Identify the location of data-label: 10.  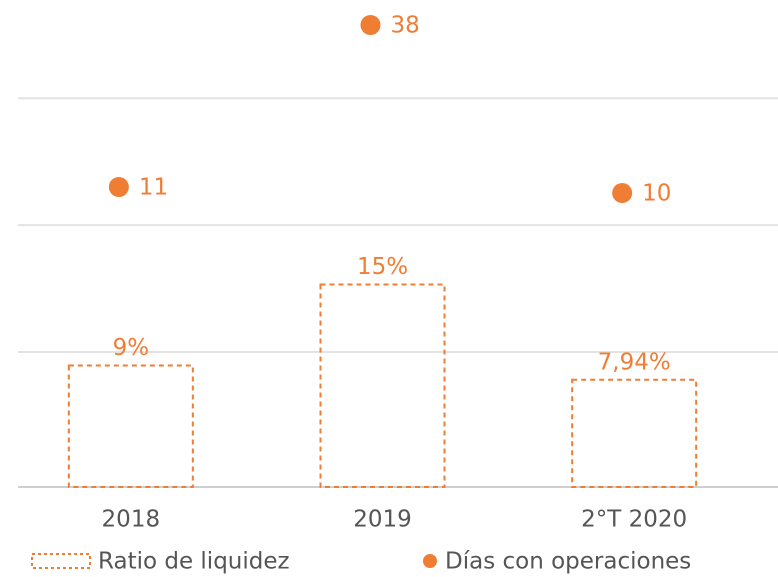
(656, 194).